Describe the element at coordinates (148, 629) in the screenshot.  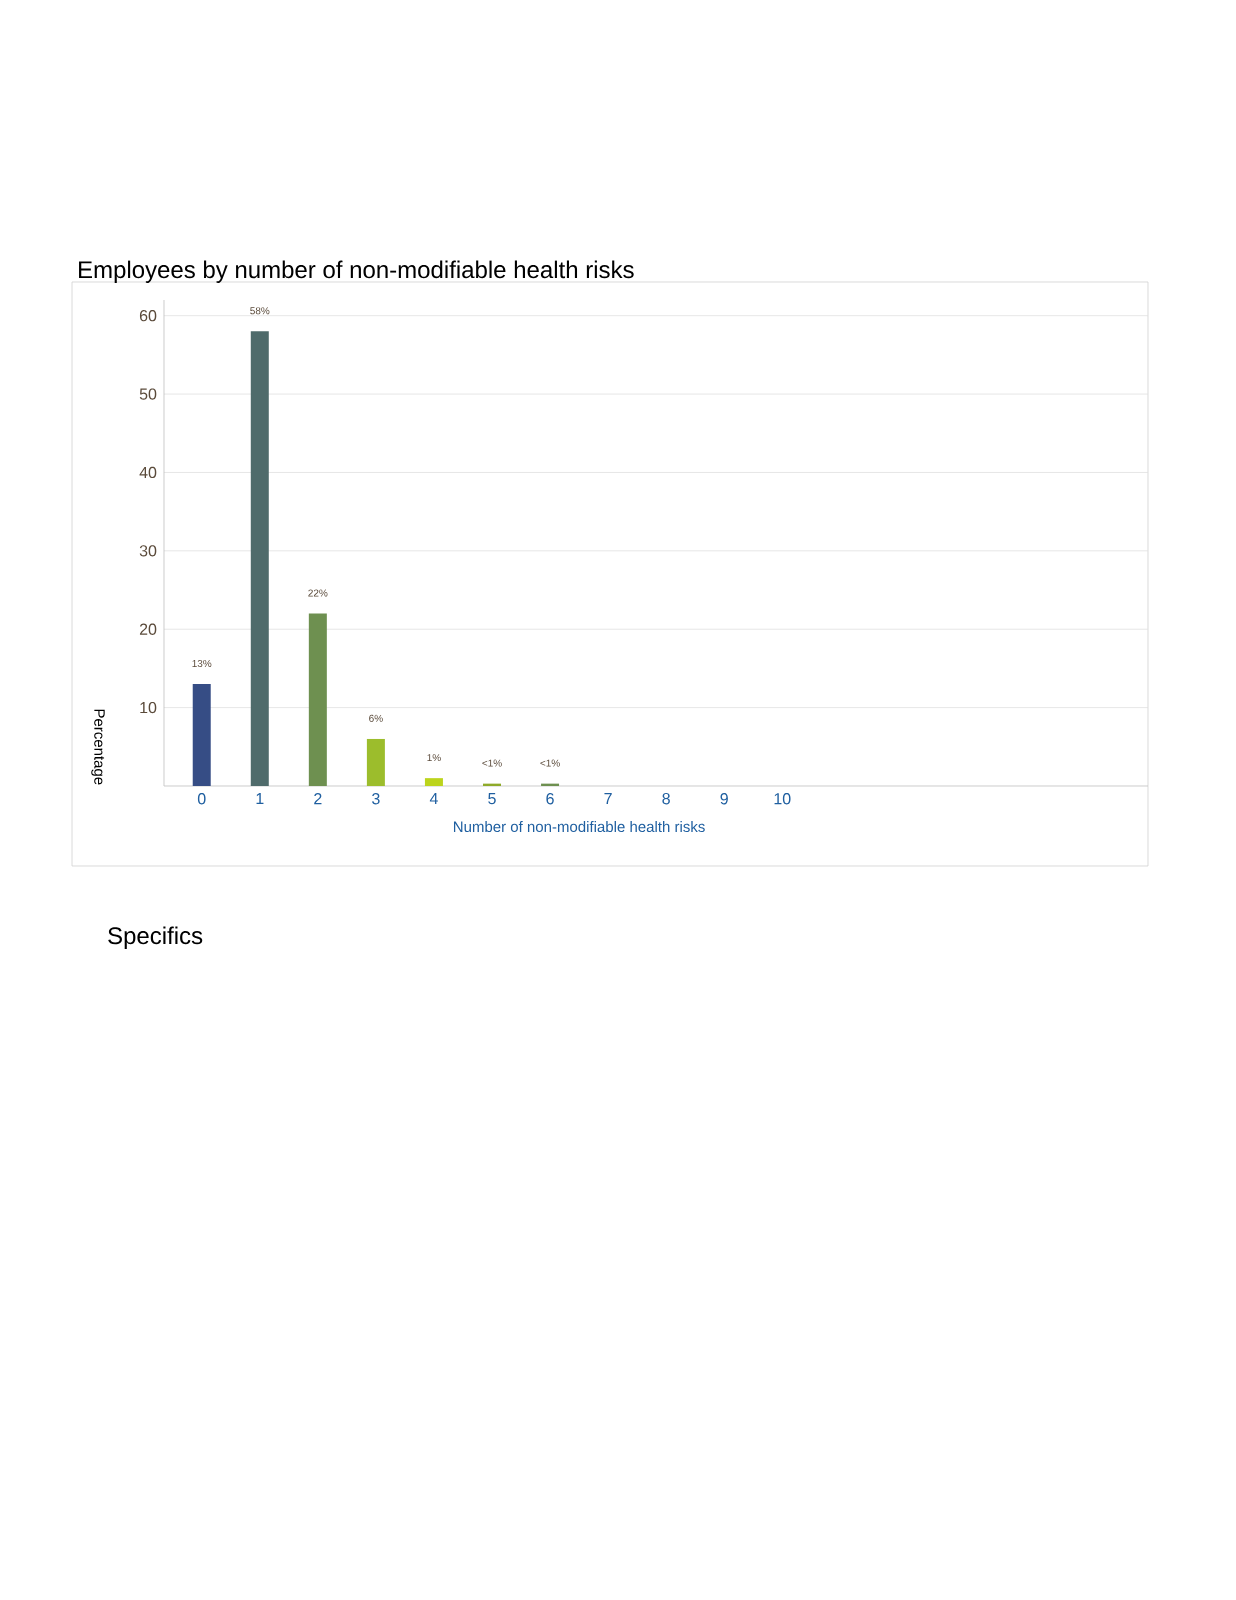
I see `y-tick-label: 20` at that location.